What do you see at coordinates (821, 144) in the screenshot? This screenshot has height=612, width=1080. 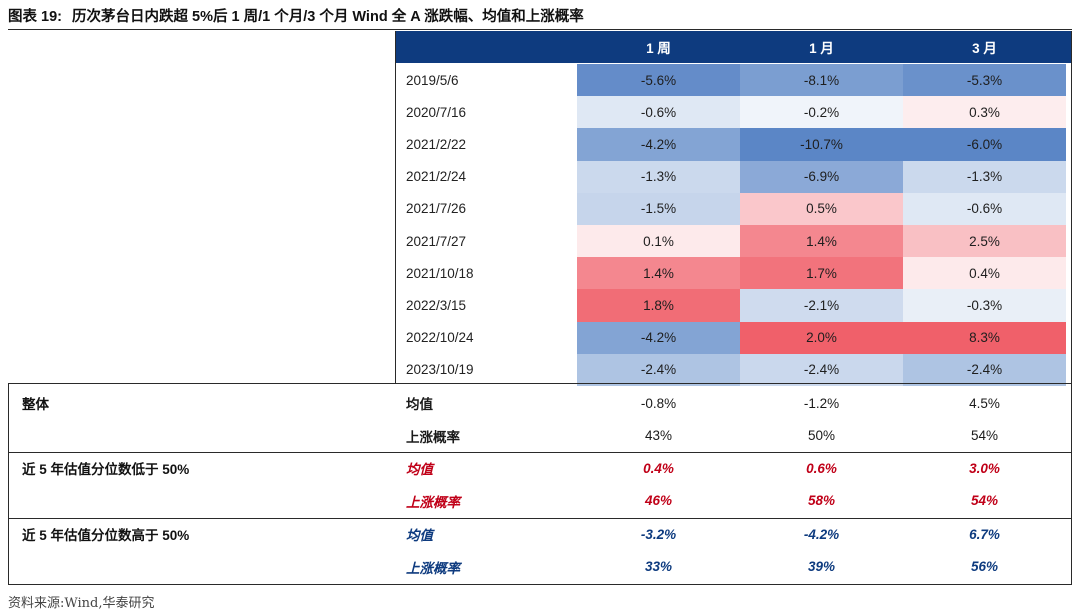 I see `cell-1m: -10.7%` at bounding box center [821, 144].